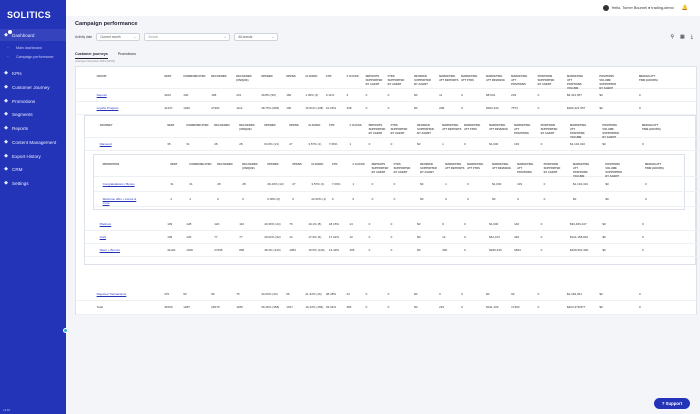 This screenshot has width=700, height=414. Describe the element at coordinates (102, 236) in the screenshot. I see `table-cell: Gold` at that location.